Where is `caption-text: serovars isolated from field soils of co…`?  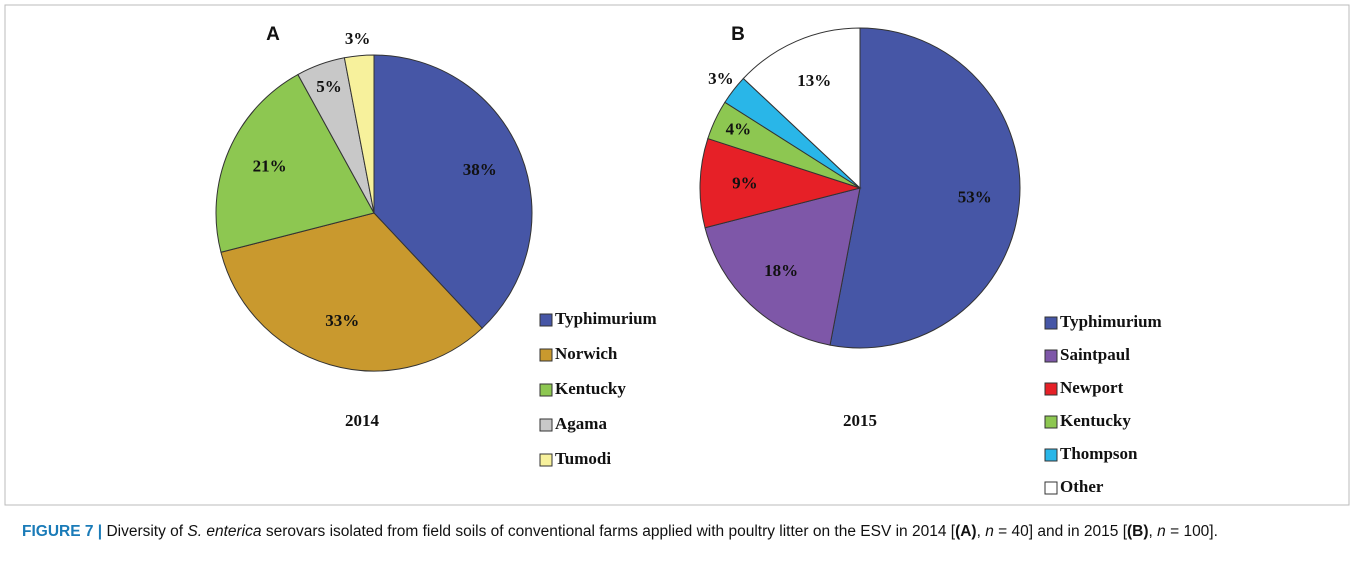
caption-text: serovars isolated from field soils of co… is located at coordinates (608, 531).